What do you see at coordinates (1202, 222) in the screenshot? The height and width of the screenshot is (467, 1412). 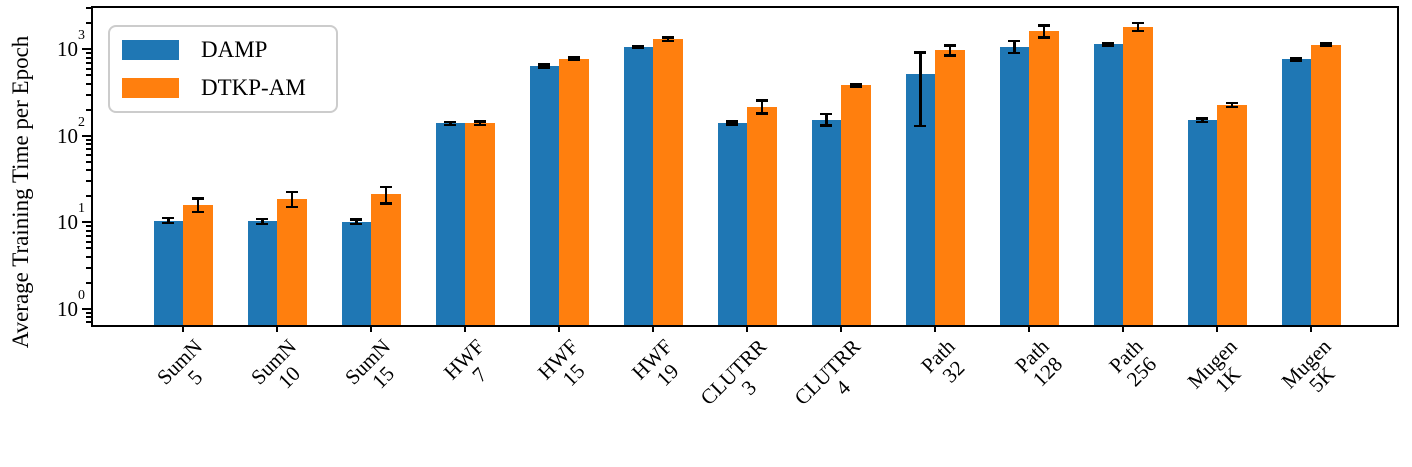 I see `bar-damp-mugen-1k` at bounding box center [1202, 222].